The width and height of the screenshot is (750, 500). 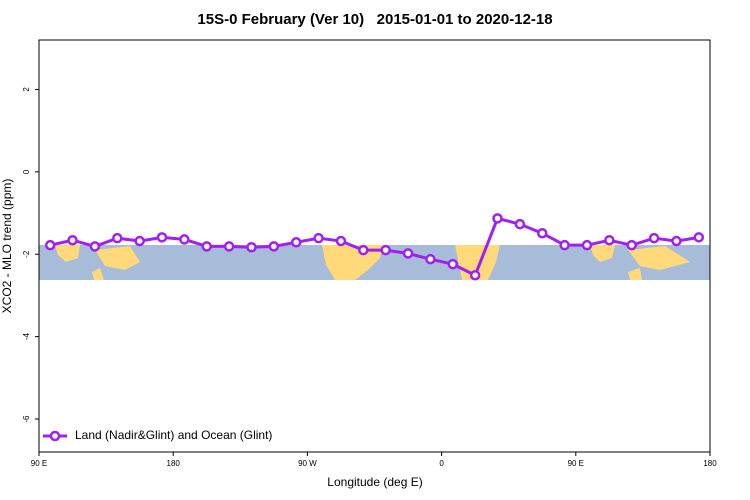 I want to click on x-axis-label: Longitude (deg E), so click(x=374, y=482).